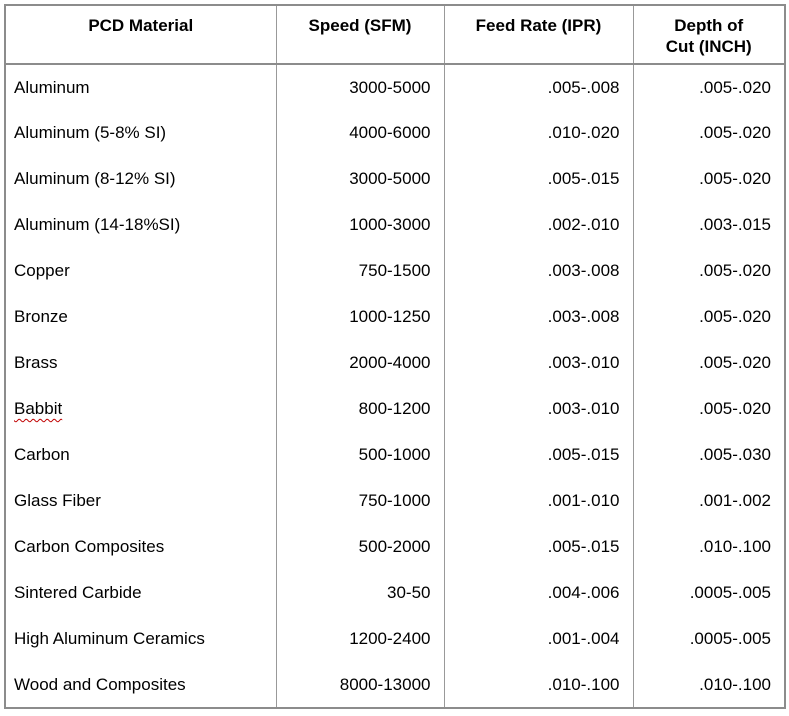 This screenshot has width=789, height=716. I want to click on header-feed-rate-ipr: Feed Rate (IPR), so click(538, 35).